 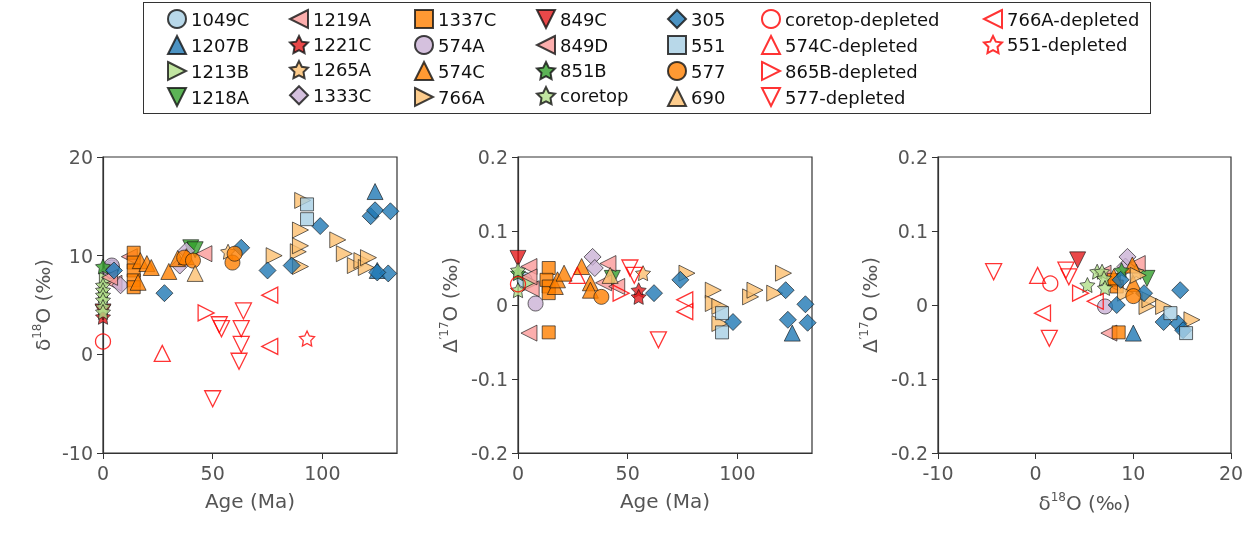 I want to click on legend-label: 1265A, so click(x=342, y=70).